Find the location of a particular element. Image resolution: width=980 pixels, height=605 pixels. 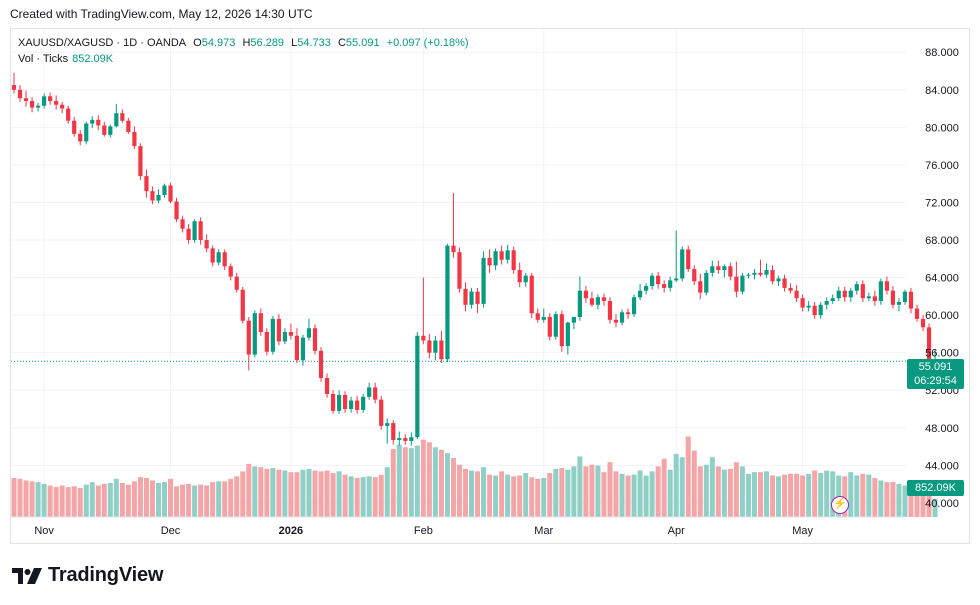

x-tick-label: Feb is located at coordinates (423, 531).